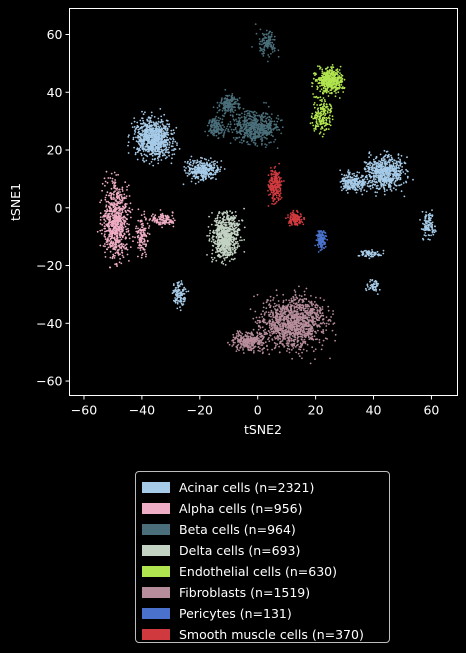 This screenshot has width=466, height=653. Describe the element at coordinates (226, 236) in the screenshot. I see `series-delta-cells` at that location.